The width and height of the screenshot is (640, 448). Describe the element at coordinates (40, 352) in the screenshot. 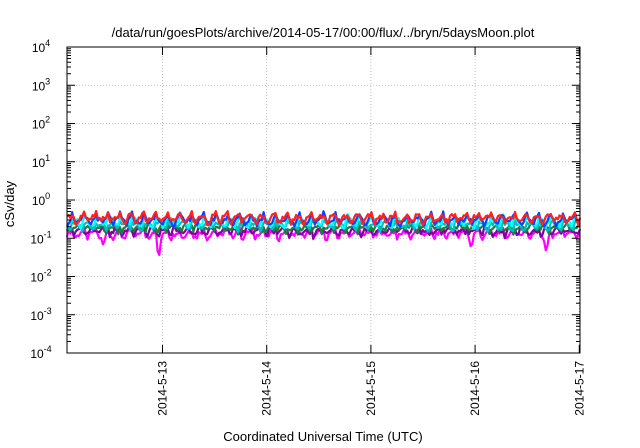

I see `y-tick-label: 10⁻⁴` at that location.